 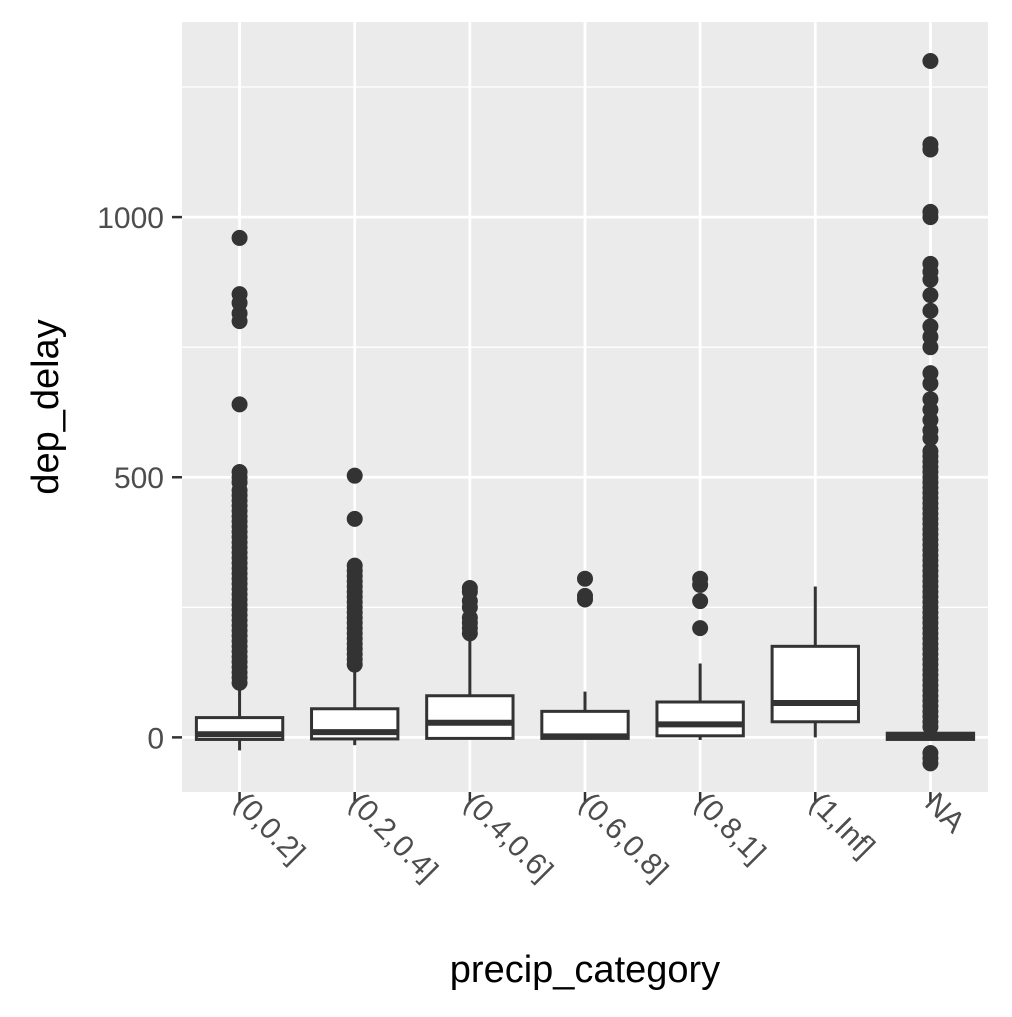 I want to click on x-axis-title: precip_category, so click(x=585, y=970).